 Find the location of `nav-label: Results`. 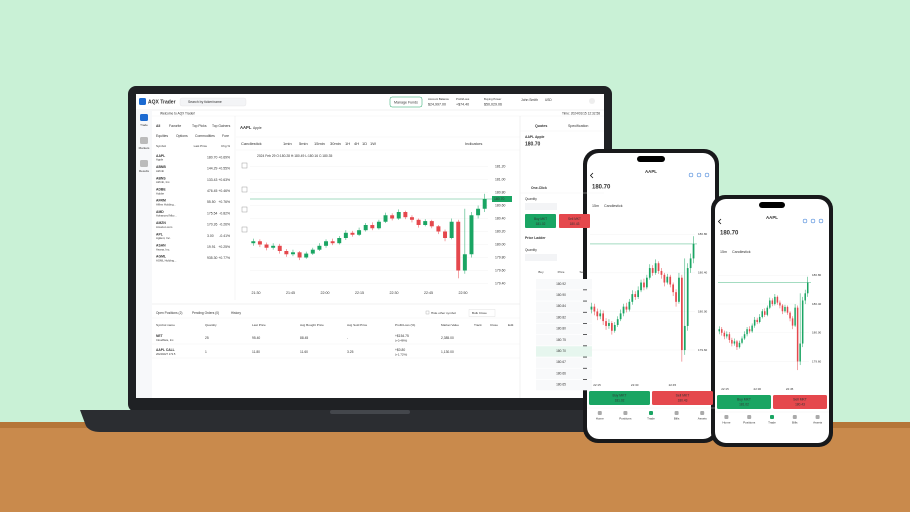

nav-label: Results is located at coordinates (144, 171).